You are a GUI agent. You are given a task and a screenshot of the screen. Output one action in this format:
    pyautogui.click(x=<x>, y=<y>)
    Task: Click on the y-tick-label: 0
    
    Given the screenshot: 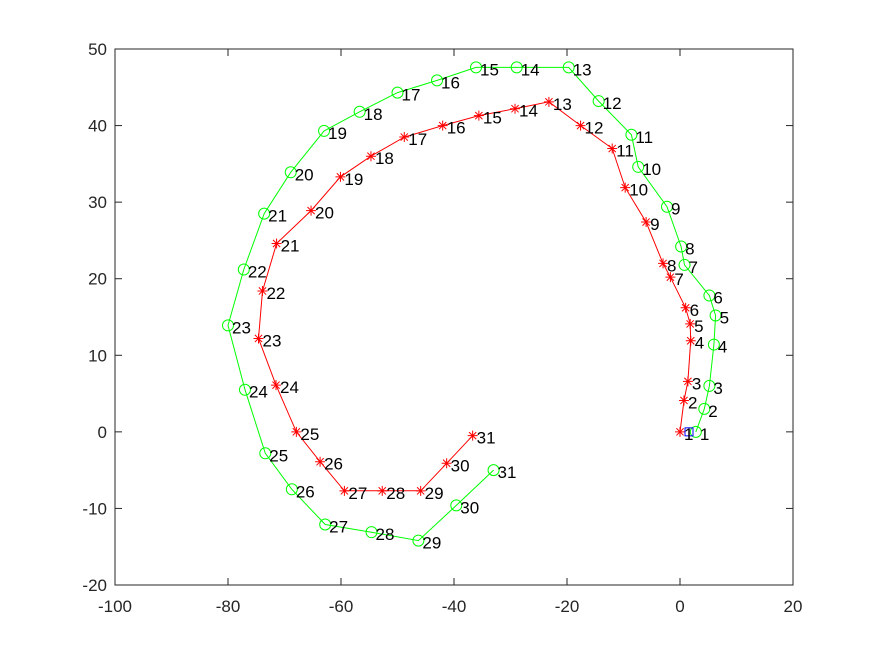 What is the action you would take?
    pyautogui.click(x=102, y=432)
    